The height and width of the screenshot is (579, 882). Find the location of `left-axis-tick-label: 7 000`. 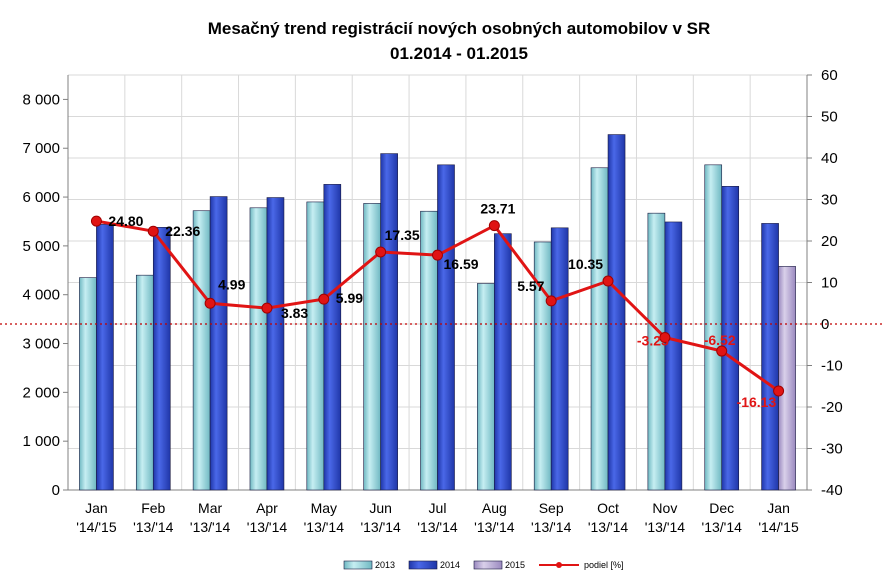

left-axis-tick-label: 7 000 is located at coordinates (41, 148).